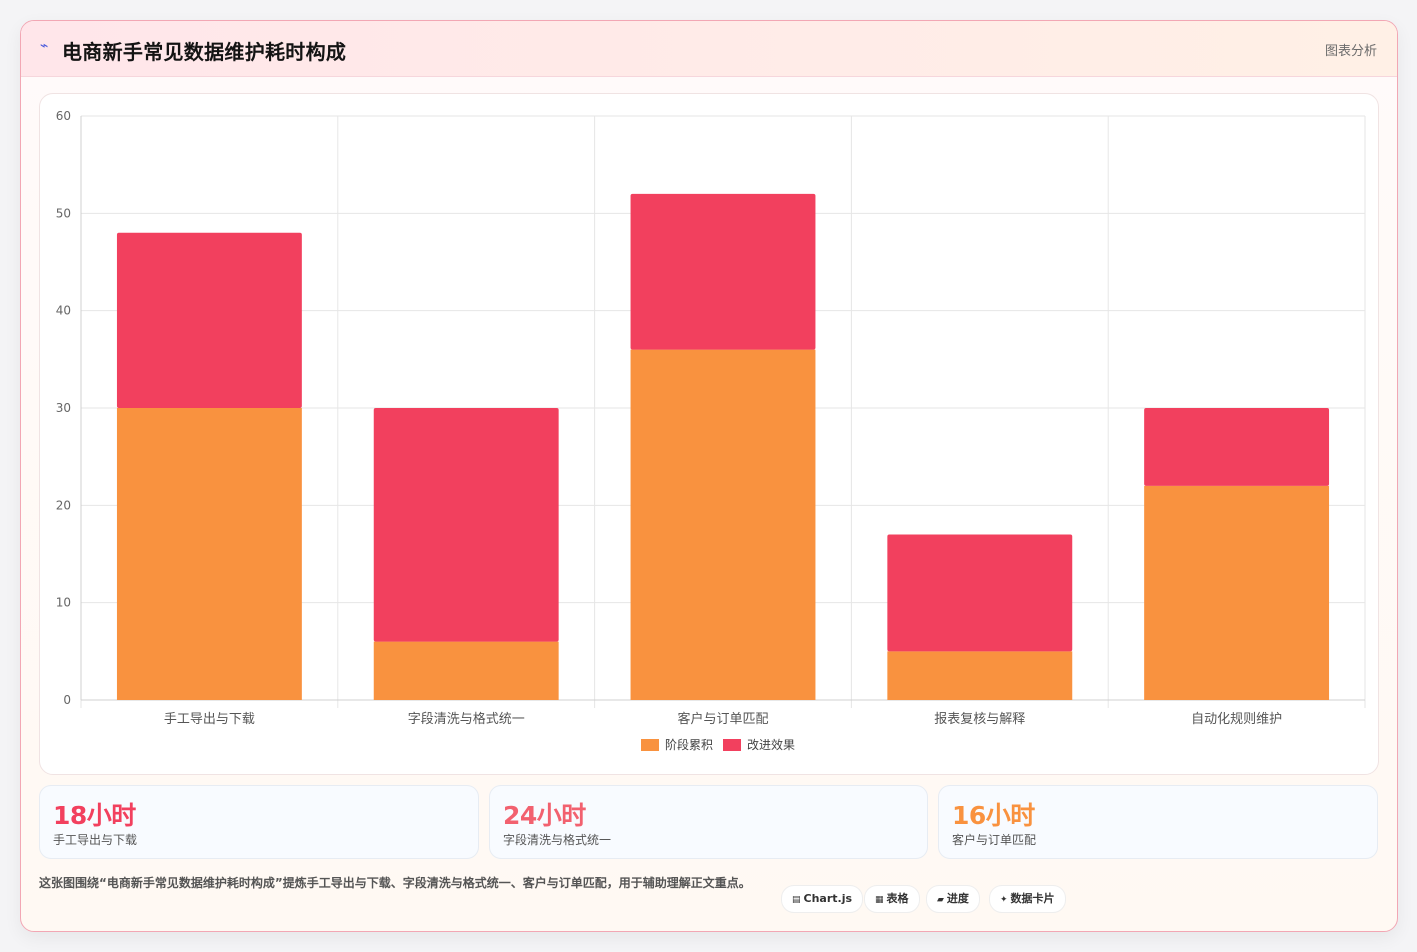  What do you see at coordinates (63, 408) in the screenshot?
I see `y-tick-label: 30` at bounding box center [63, 408].